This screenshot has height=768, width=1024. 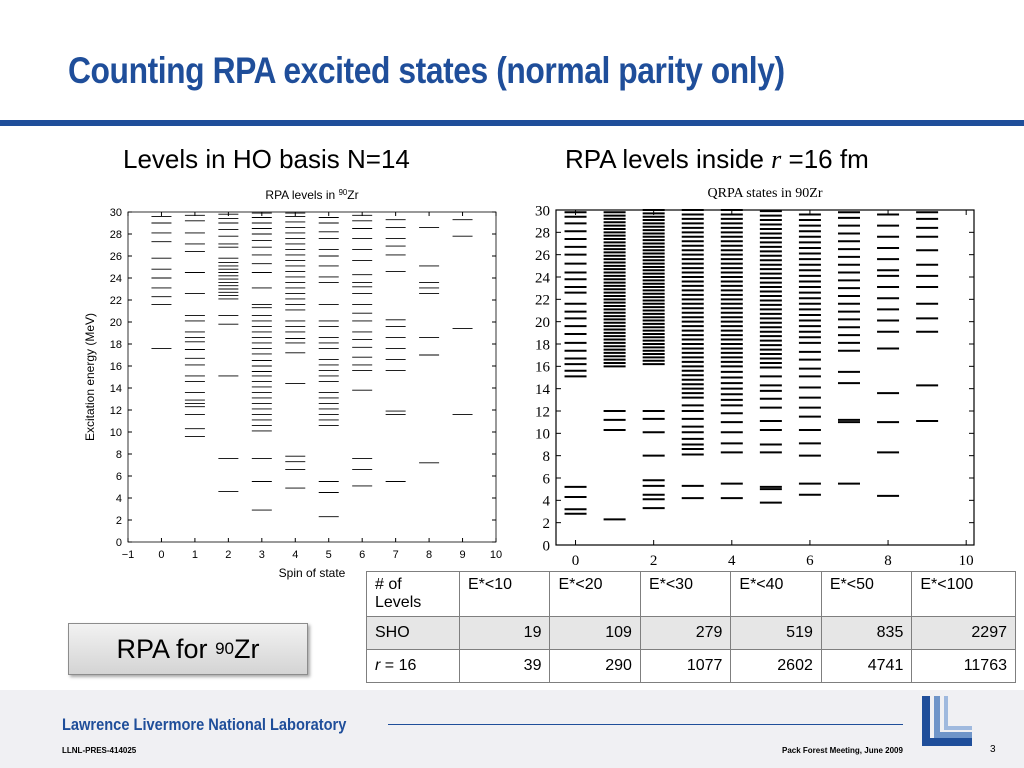 I want to click on x-tick-label: 7, so click(x=396, y=555).